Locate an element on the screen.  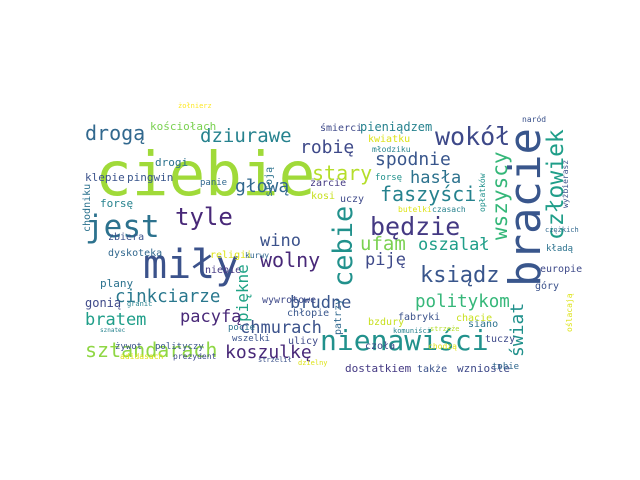
word: chodniku is located at coordinates (87, 208).